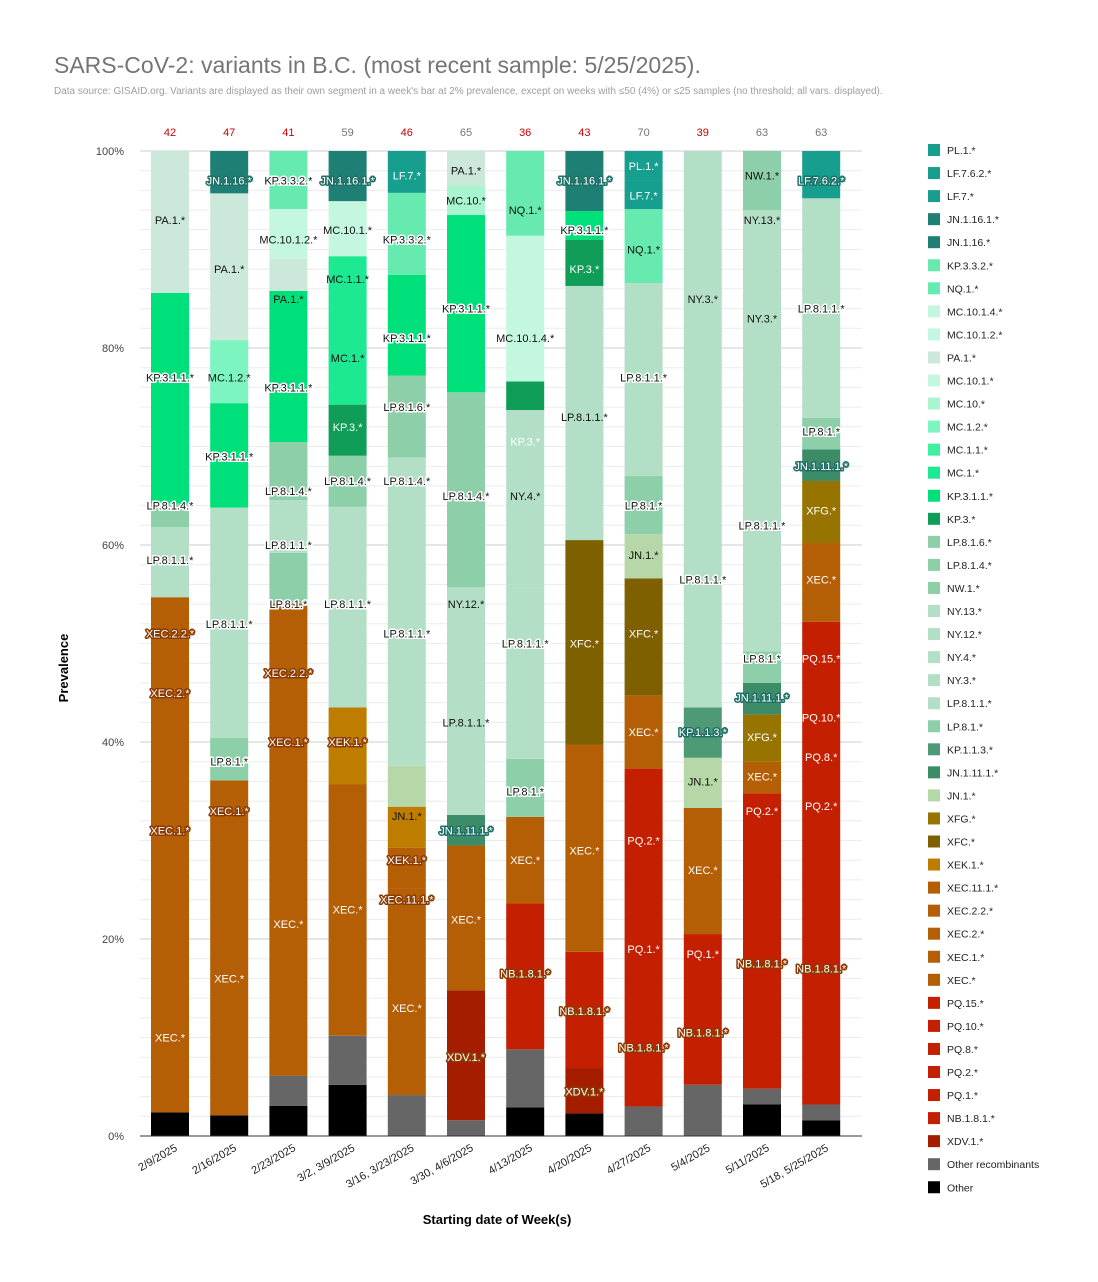 This screenshot has height=1282, width=1098. What do you see at coordinates (644, 196) in the screenshot?
I see `segment-label: LF.7.*` at bounding box center [644, 196].